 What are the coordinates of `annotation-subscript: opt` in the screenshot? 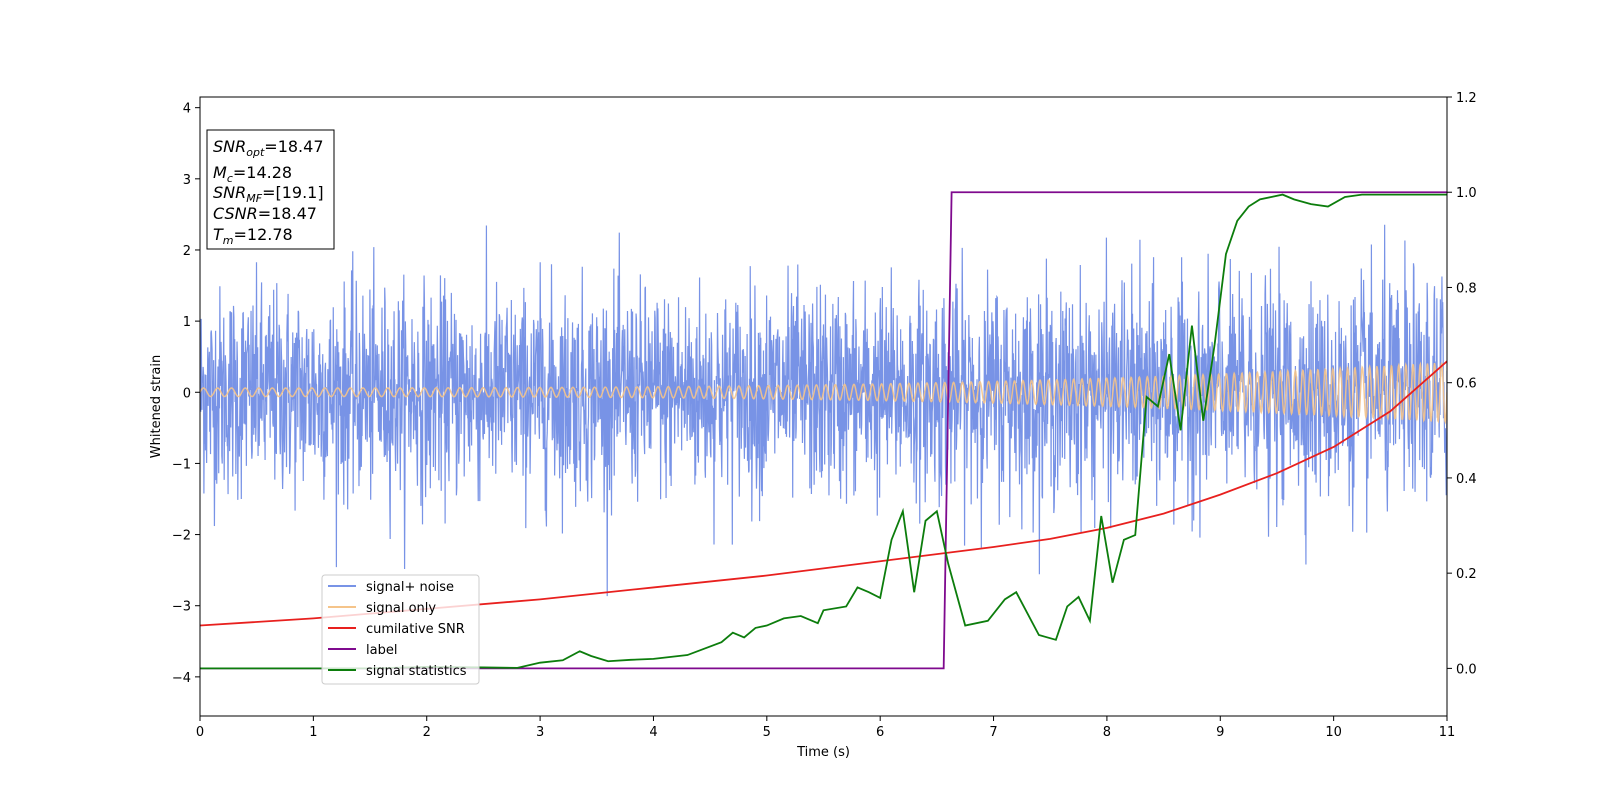 It's located at (255, 152).